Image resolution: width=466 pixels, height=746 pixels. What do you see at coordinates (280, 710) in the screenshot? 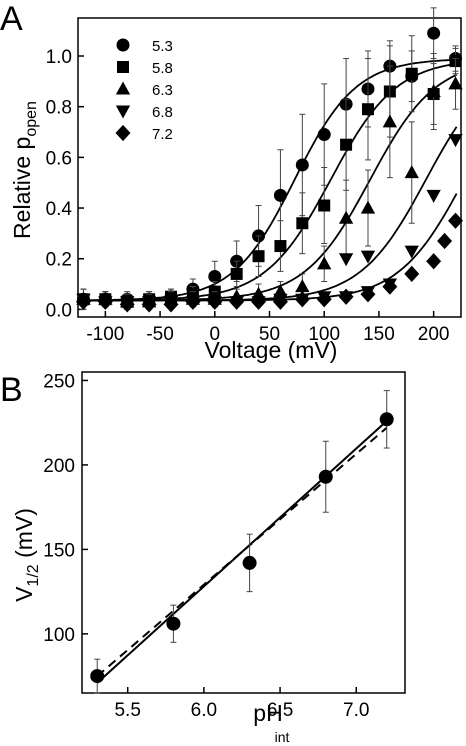
I see `panel-b-xtick-label: 6.5` at bounding box center [280, 710].